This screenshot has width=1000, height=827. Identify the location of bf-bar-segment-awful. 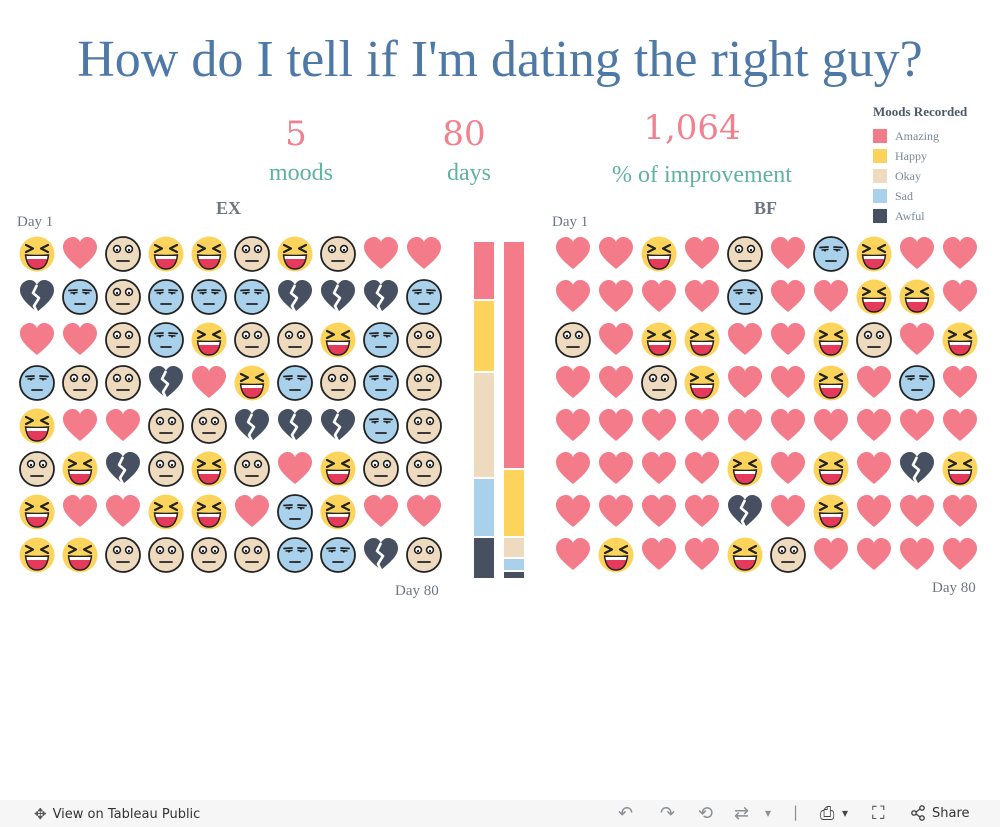
(514, 574).